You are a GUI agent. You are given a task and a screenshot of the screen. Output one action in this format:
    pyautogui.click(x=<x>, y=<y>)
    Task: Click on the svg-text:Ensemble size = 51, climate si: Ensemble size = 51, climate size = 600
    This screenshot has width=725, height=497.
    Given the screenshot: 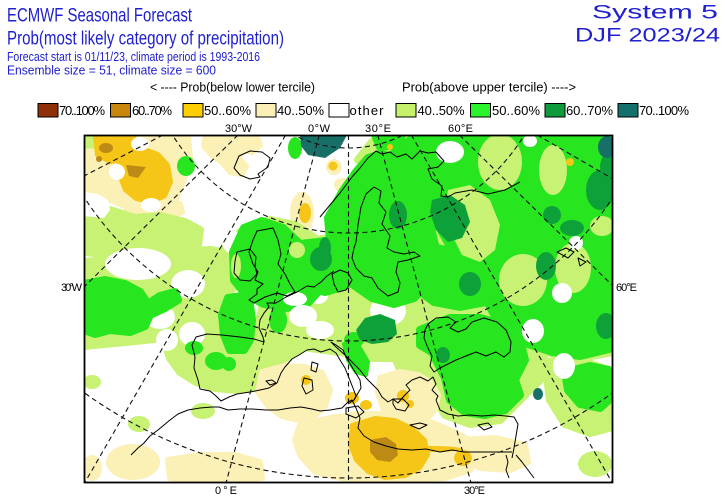 What is the action you would take?
    pyautogui.click(x=111, y=70)
    